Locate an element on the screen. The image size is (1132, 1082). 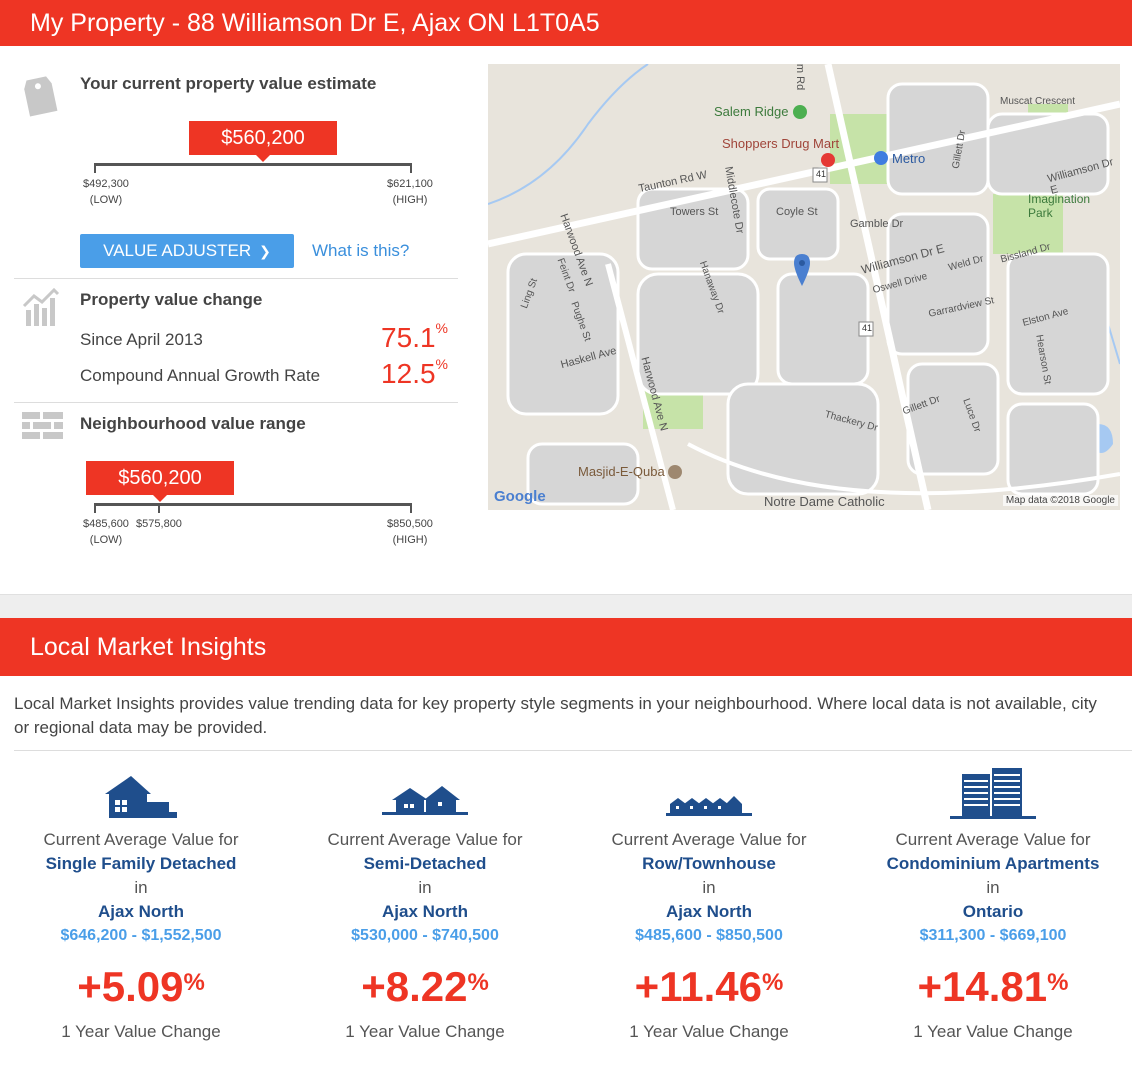
insight-type: Semi-Detached is located at coordinates (425, 863).